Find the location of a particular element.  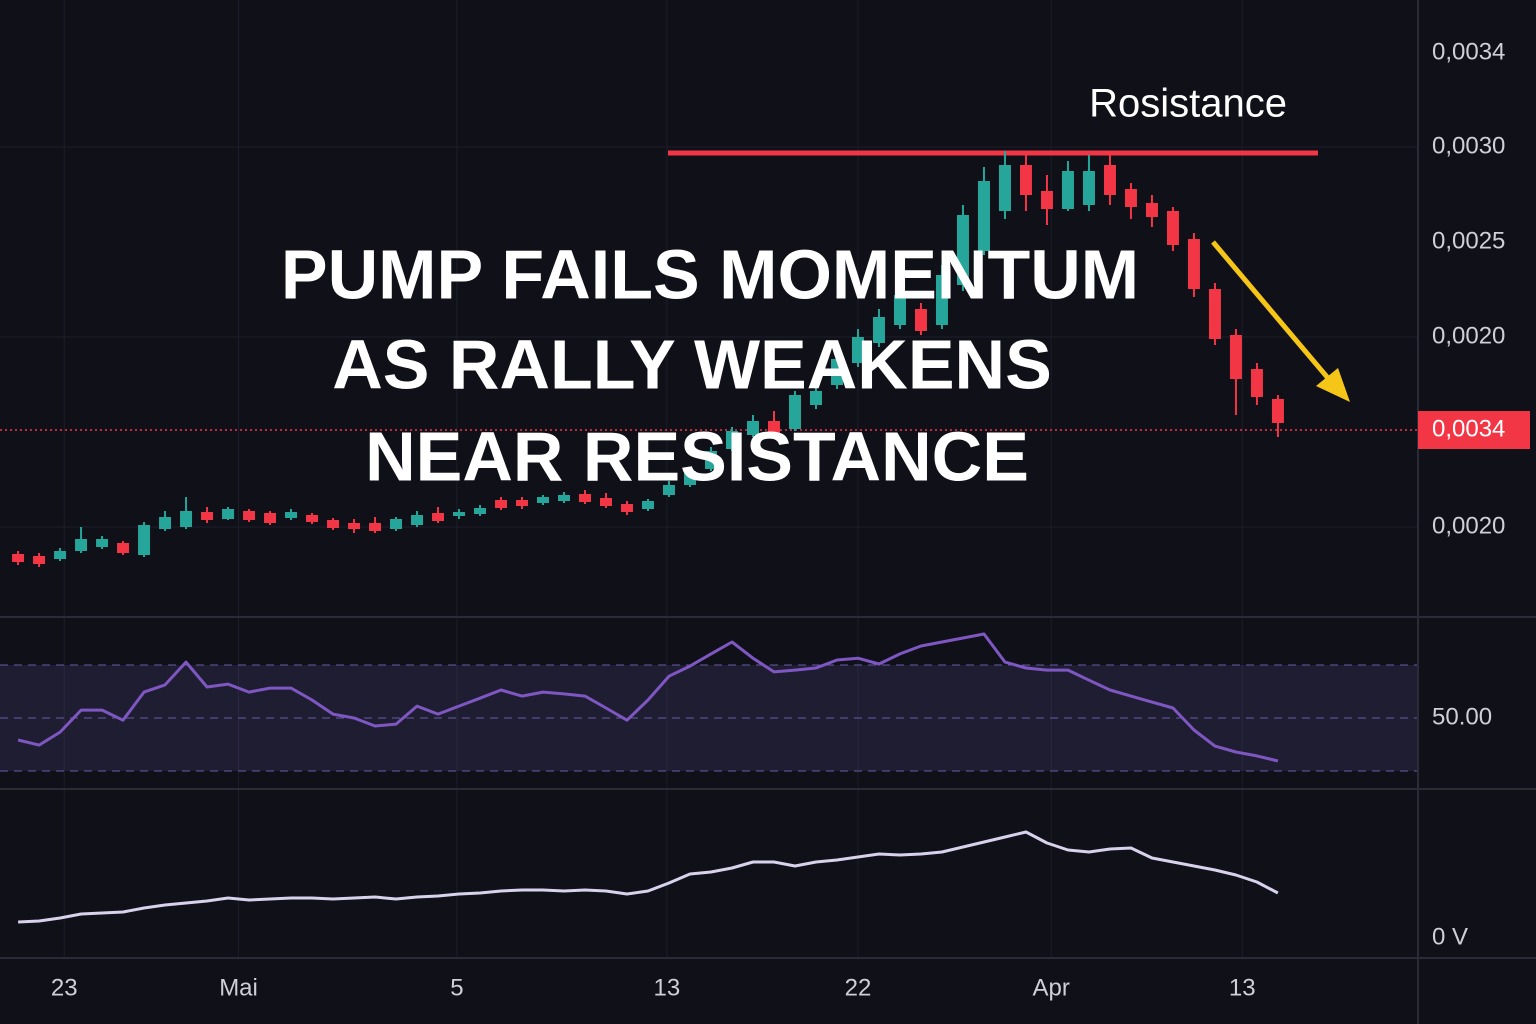

price-tag-box is located at coordinates (1474, 430).